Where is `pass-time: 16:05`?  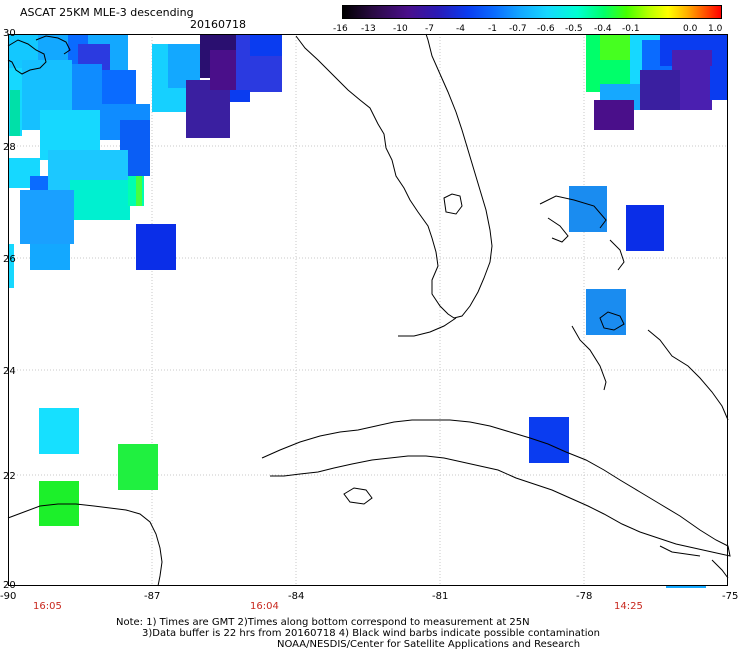 pass-time: 16:05 is located at coordinates (47, 606).